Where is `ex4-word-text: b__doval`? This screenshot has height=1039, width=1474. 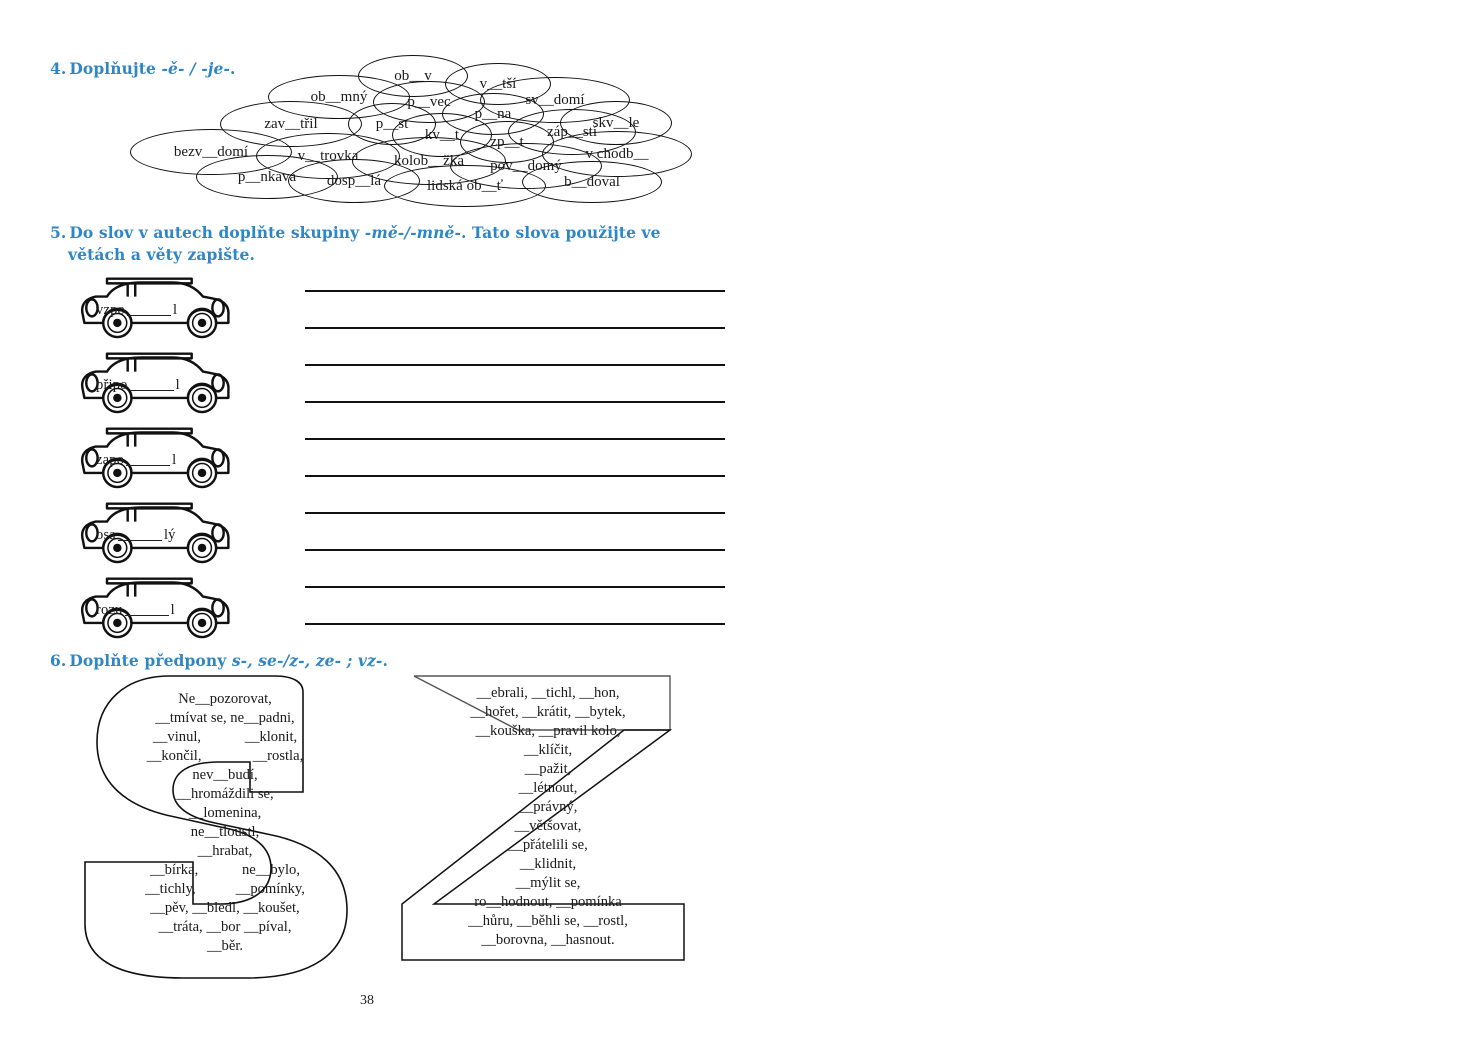
ex4-word-text: b__doval is located at coordinates (592, 181).